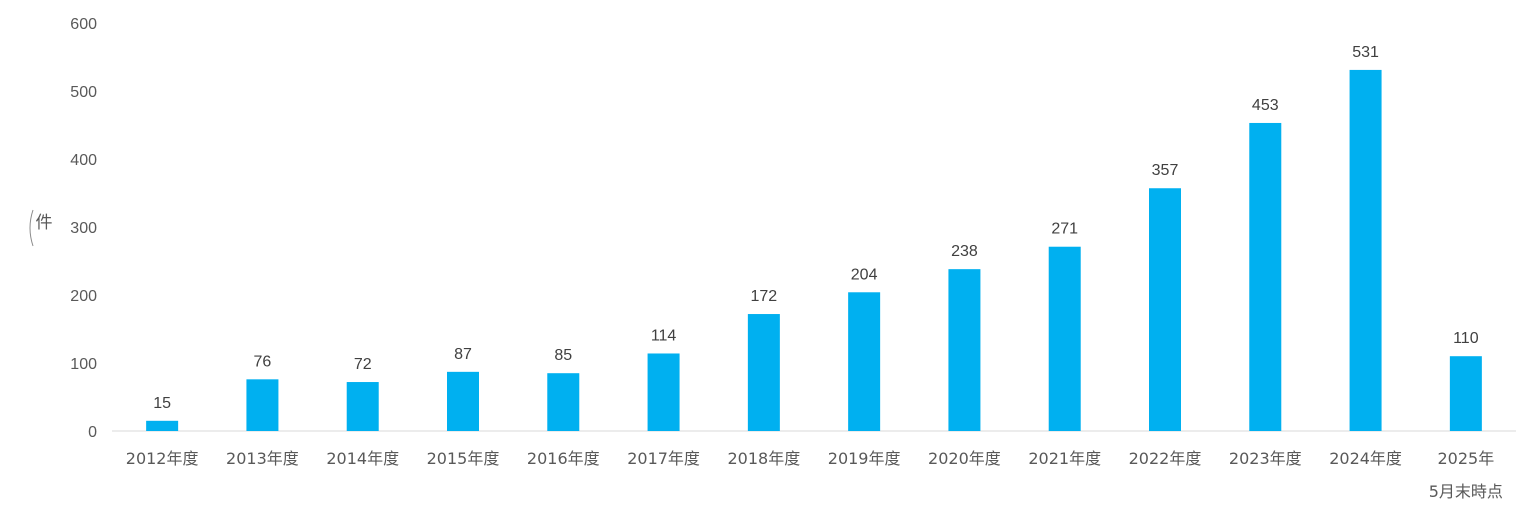 This screenshot has width=1538, height=520. I want to click on y-tick-label: 0, so click(92, 432).